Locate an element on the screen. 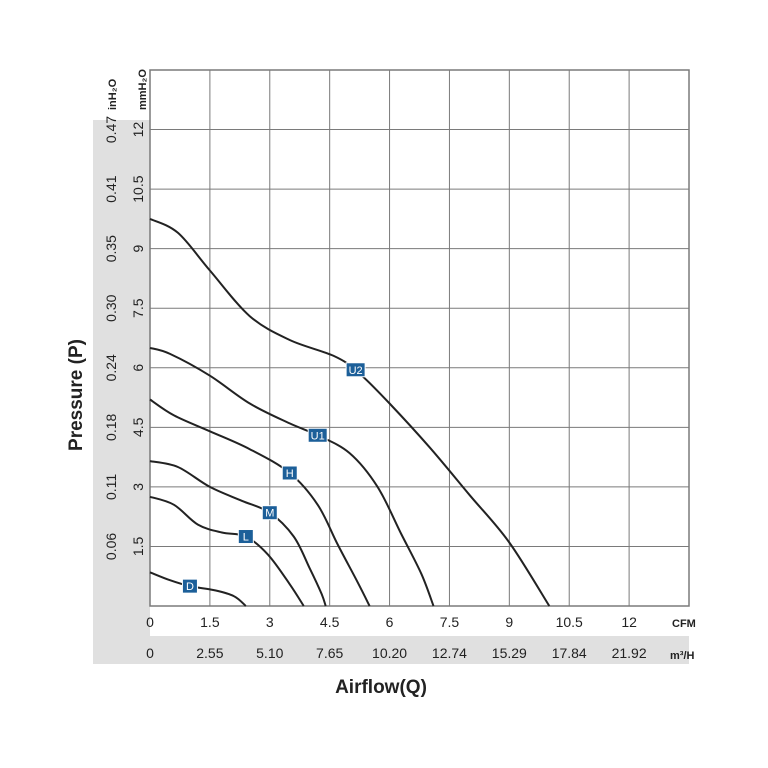 The width and height of the screenshot is (768, 768). y-tick-label-inh2o: 0.30 is located at coordinates (111, 307).